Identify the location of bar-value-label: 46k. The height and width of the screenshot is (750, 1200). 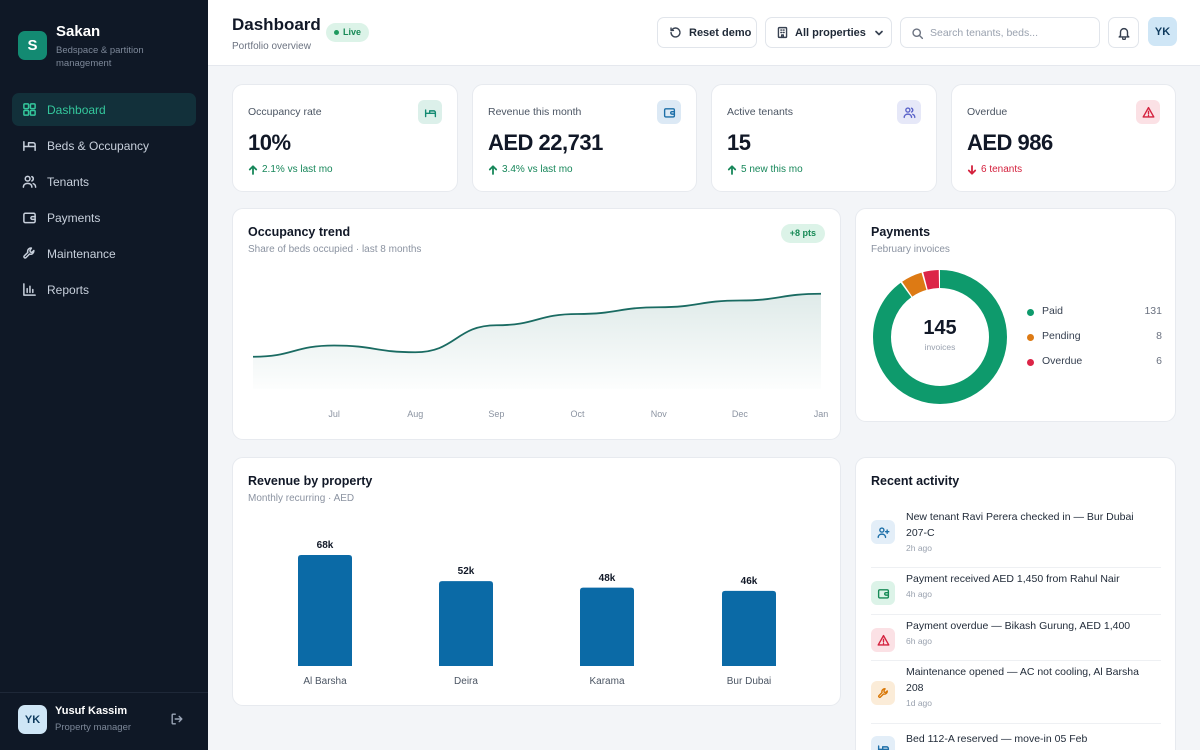
(749, 581).